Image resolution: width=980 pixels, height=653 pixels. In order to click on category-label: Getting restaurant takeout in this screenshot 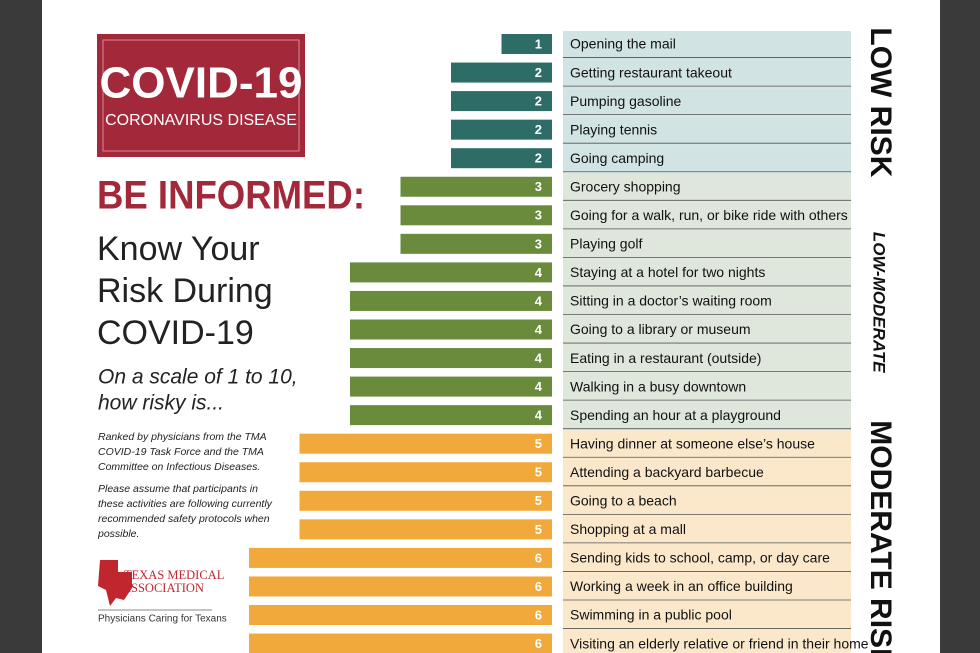, I will do `click(651, 72)`.